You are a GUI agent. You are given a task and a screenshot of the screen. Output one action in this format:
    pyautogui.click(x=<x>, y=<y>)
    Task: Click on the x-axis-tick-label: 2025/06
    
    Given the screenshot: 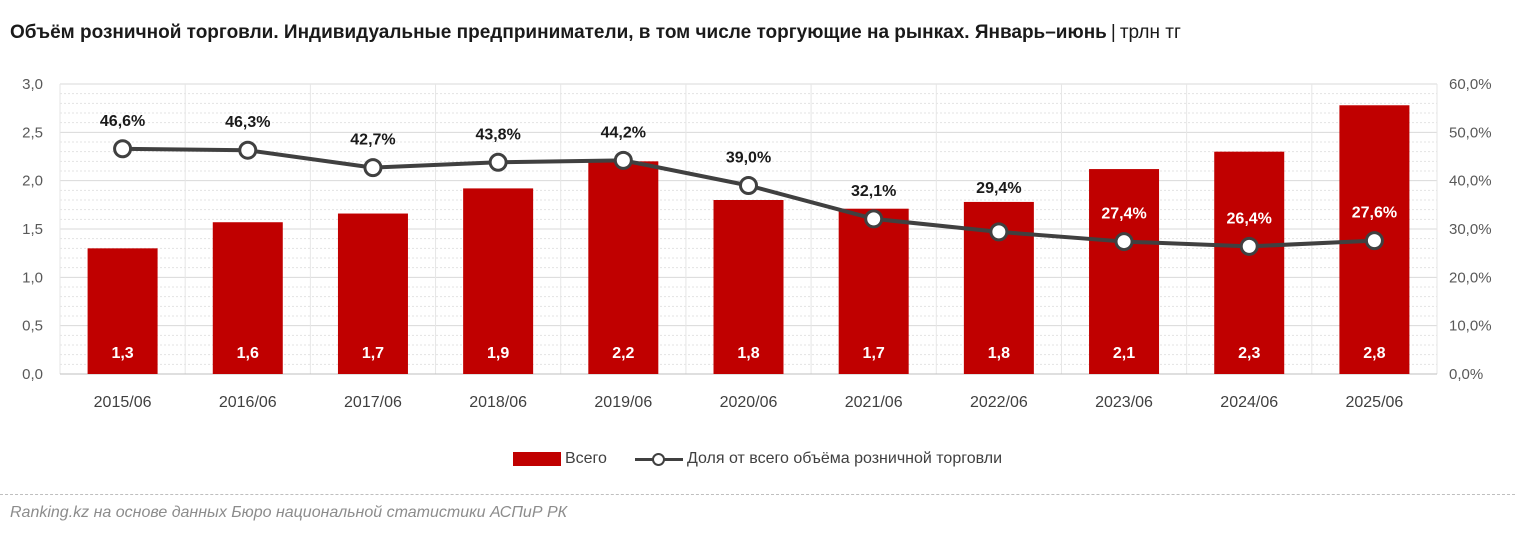 What is the action you would take?
    pyautogui.click(x=1374, y=402)
    